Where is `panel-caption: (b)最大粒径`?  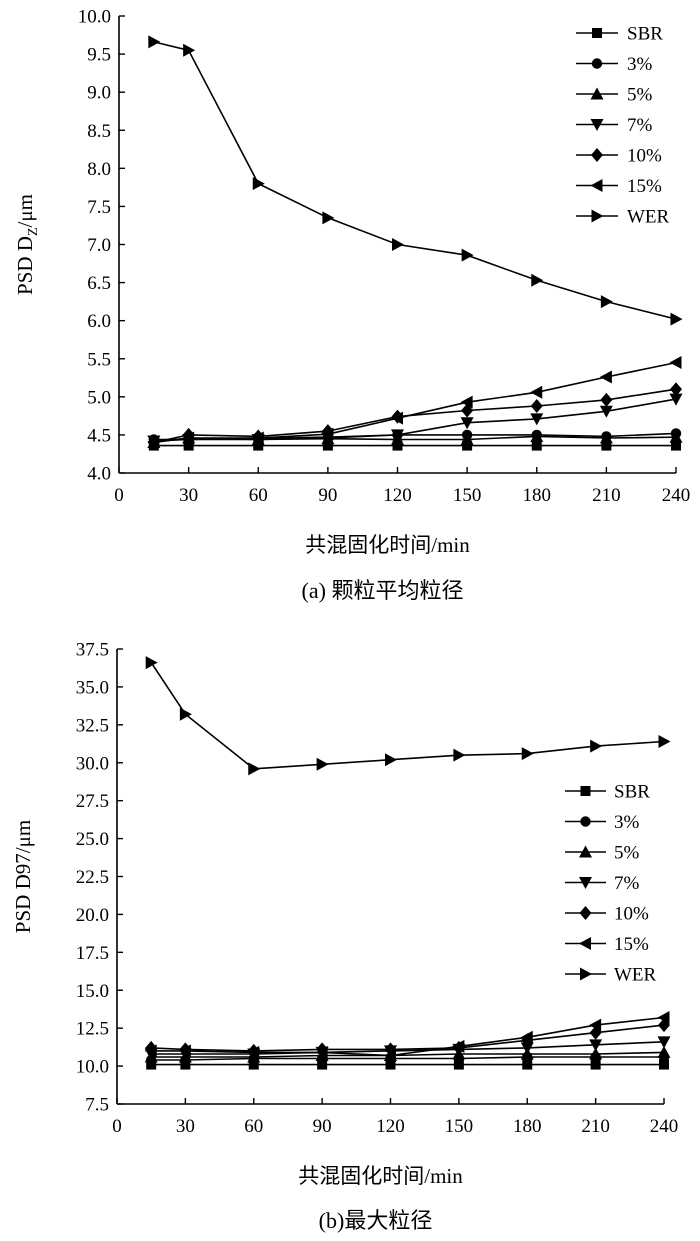 panel-caption: (b)最大粒径 is located at coordinates (376, 1220).